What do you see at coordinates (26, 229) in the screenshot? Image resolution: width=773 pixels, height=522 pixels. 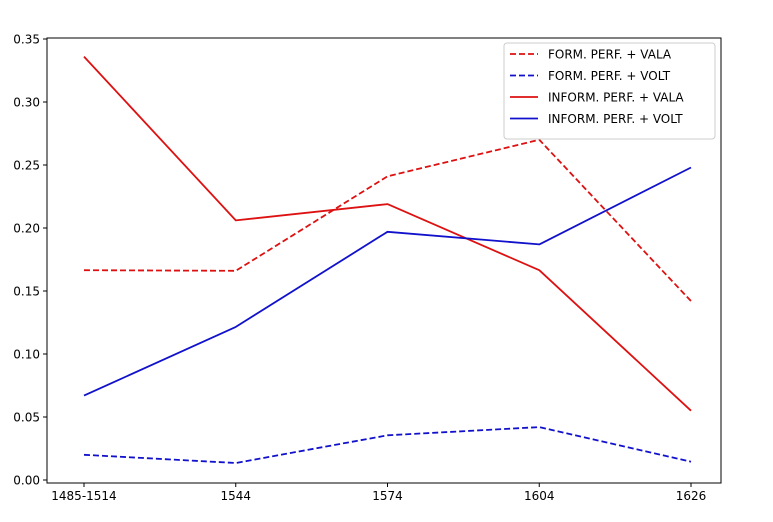 I see `y-tick-label: 0.20` at bounding box center [26, 229].